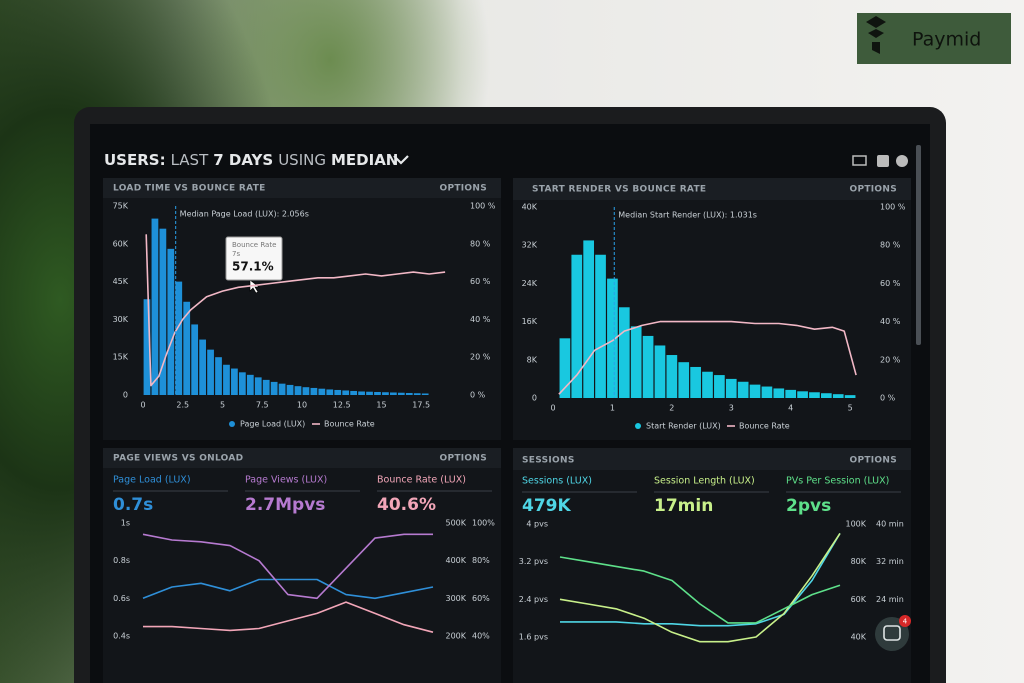  Describe the element at coordinates (890, 283) in the screenshot. I see `y2-tick-label: 60 %` at that location.